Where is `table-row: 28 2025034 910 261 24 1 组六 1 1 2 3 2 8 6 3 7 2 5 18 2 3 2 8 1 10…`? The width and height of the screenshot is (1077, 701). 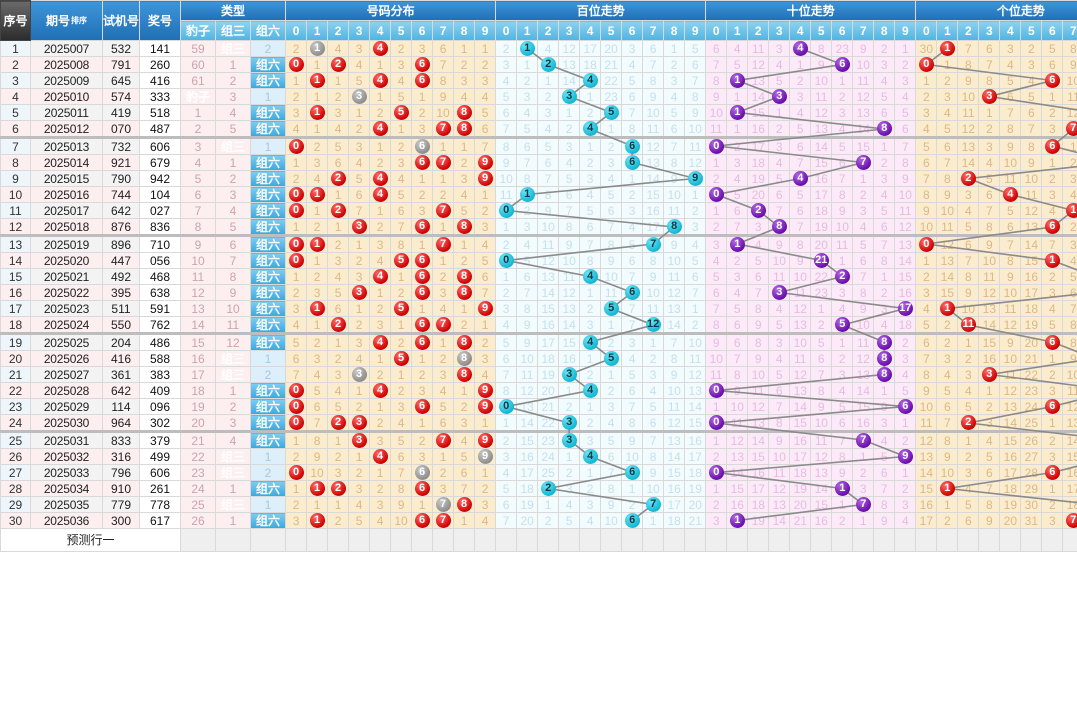 table-row: 28 2025034 910 261 24 1 组六 1 1 2 3 2 8 6 3 7 2 5 18 2 3 2 8 1 10… is located at coordinates (538, 488).